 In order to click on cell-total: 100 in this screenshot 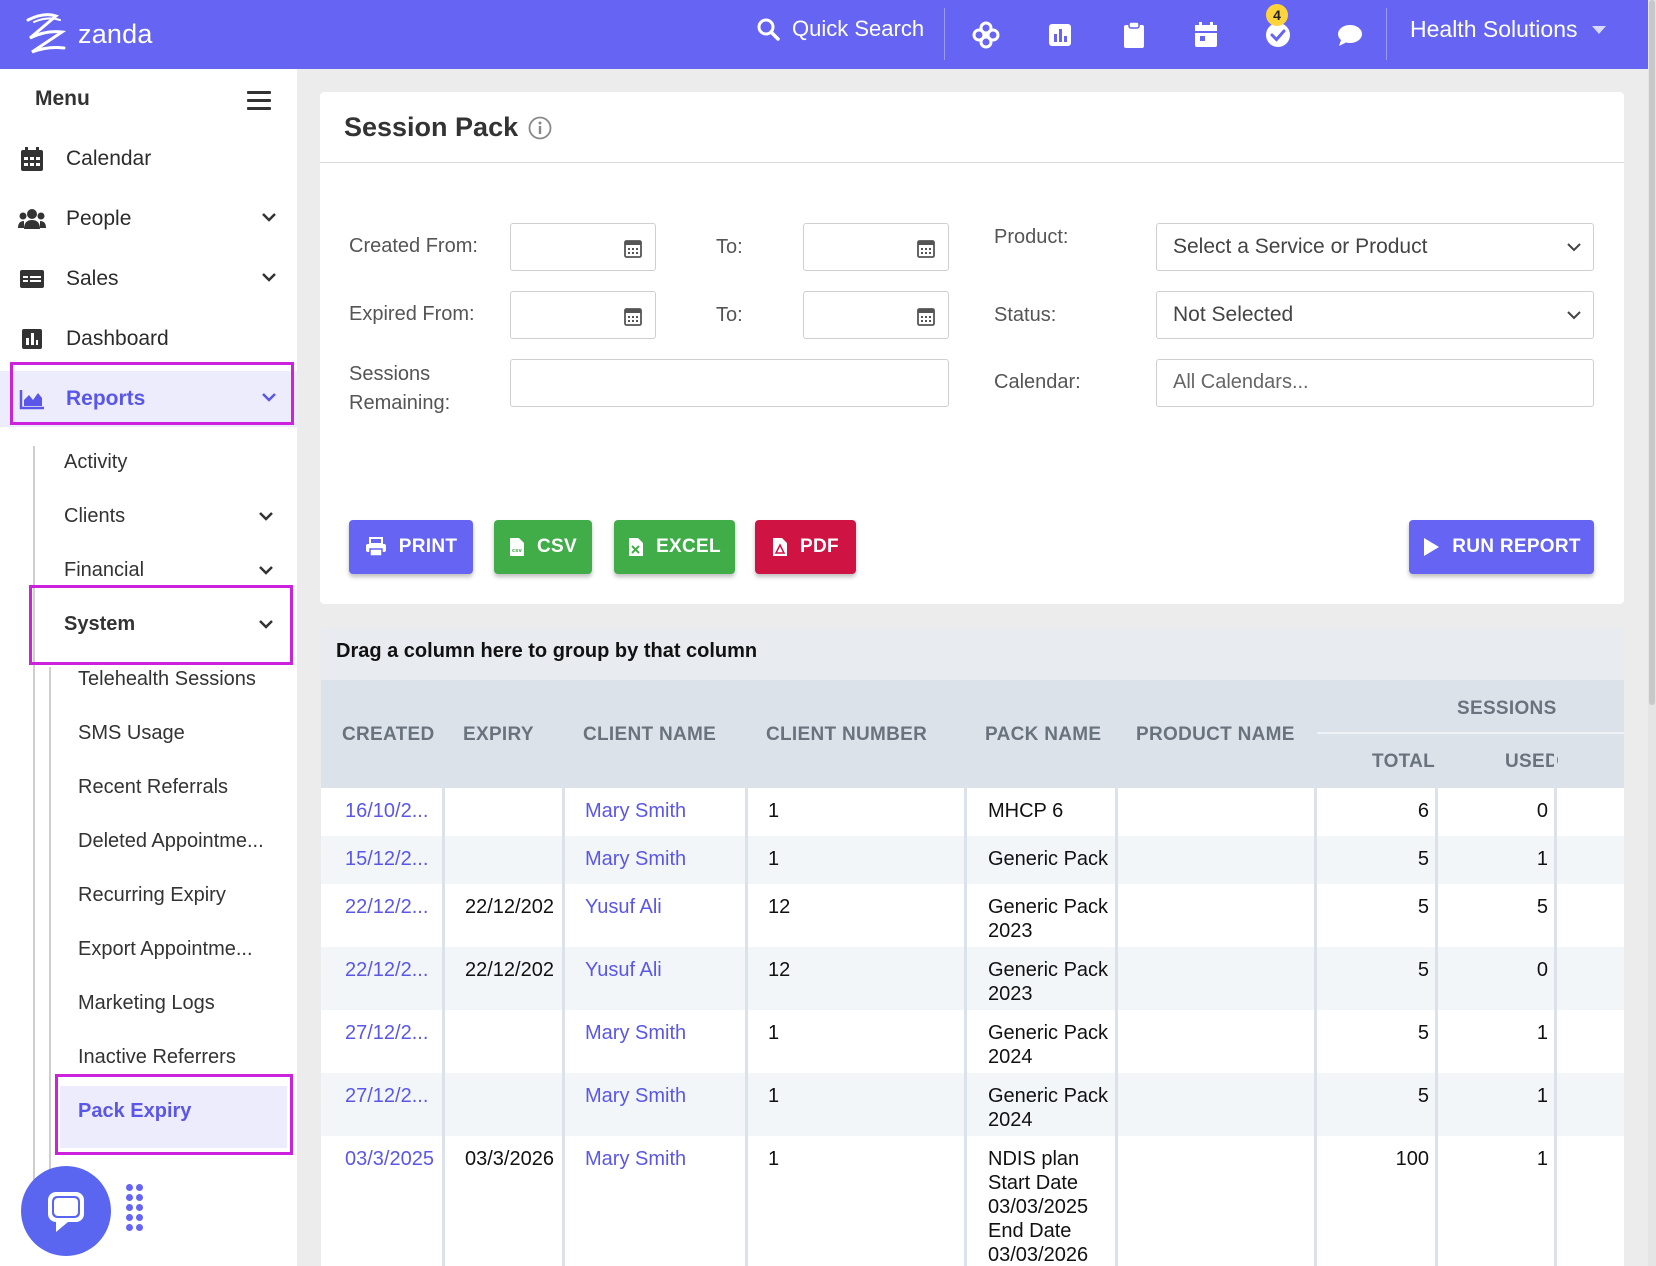, I will do `click(1412, 1159)`.